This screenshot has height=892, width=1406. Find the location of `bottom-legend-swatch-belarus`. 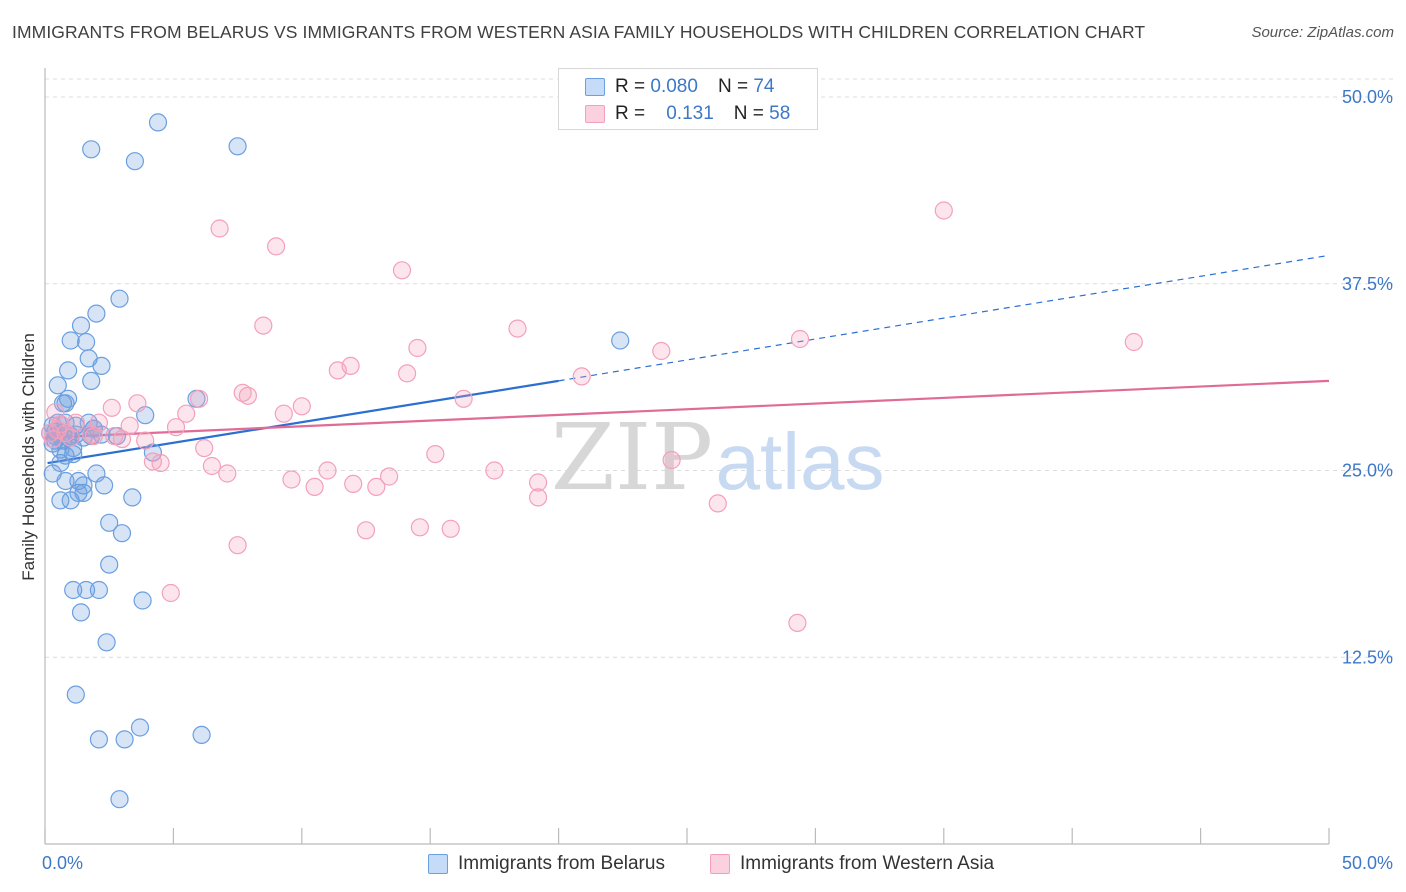

bottom-legend-swatch-belarus is located at coordinates (438, 864).